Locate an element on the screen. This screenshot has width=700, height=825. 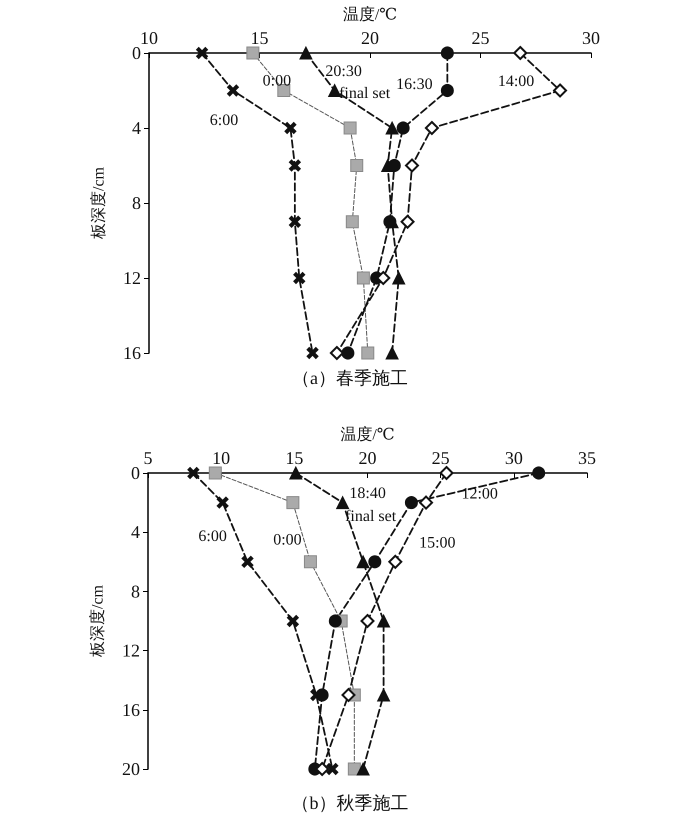
series-label: 15:00 is located at coordinates (437, 543).